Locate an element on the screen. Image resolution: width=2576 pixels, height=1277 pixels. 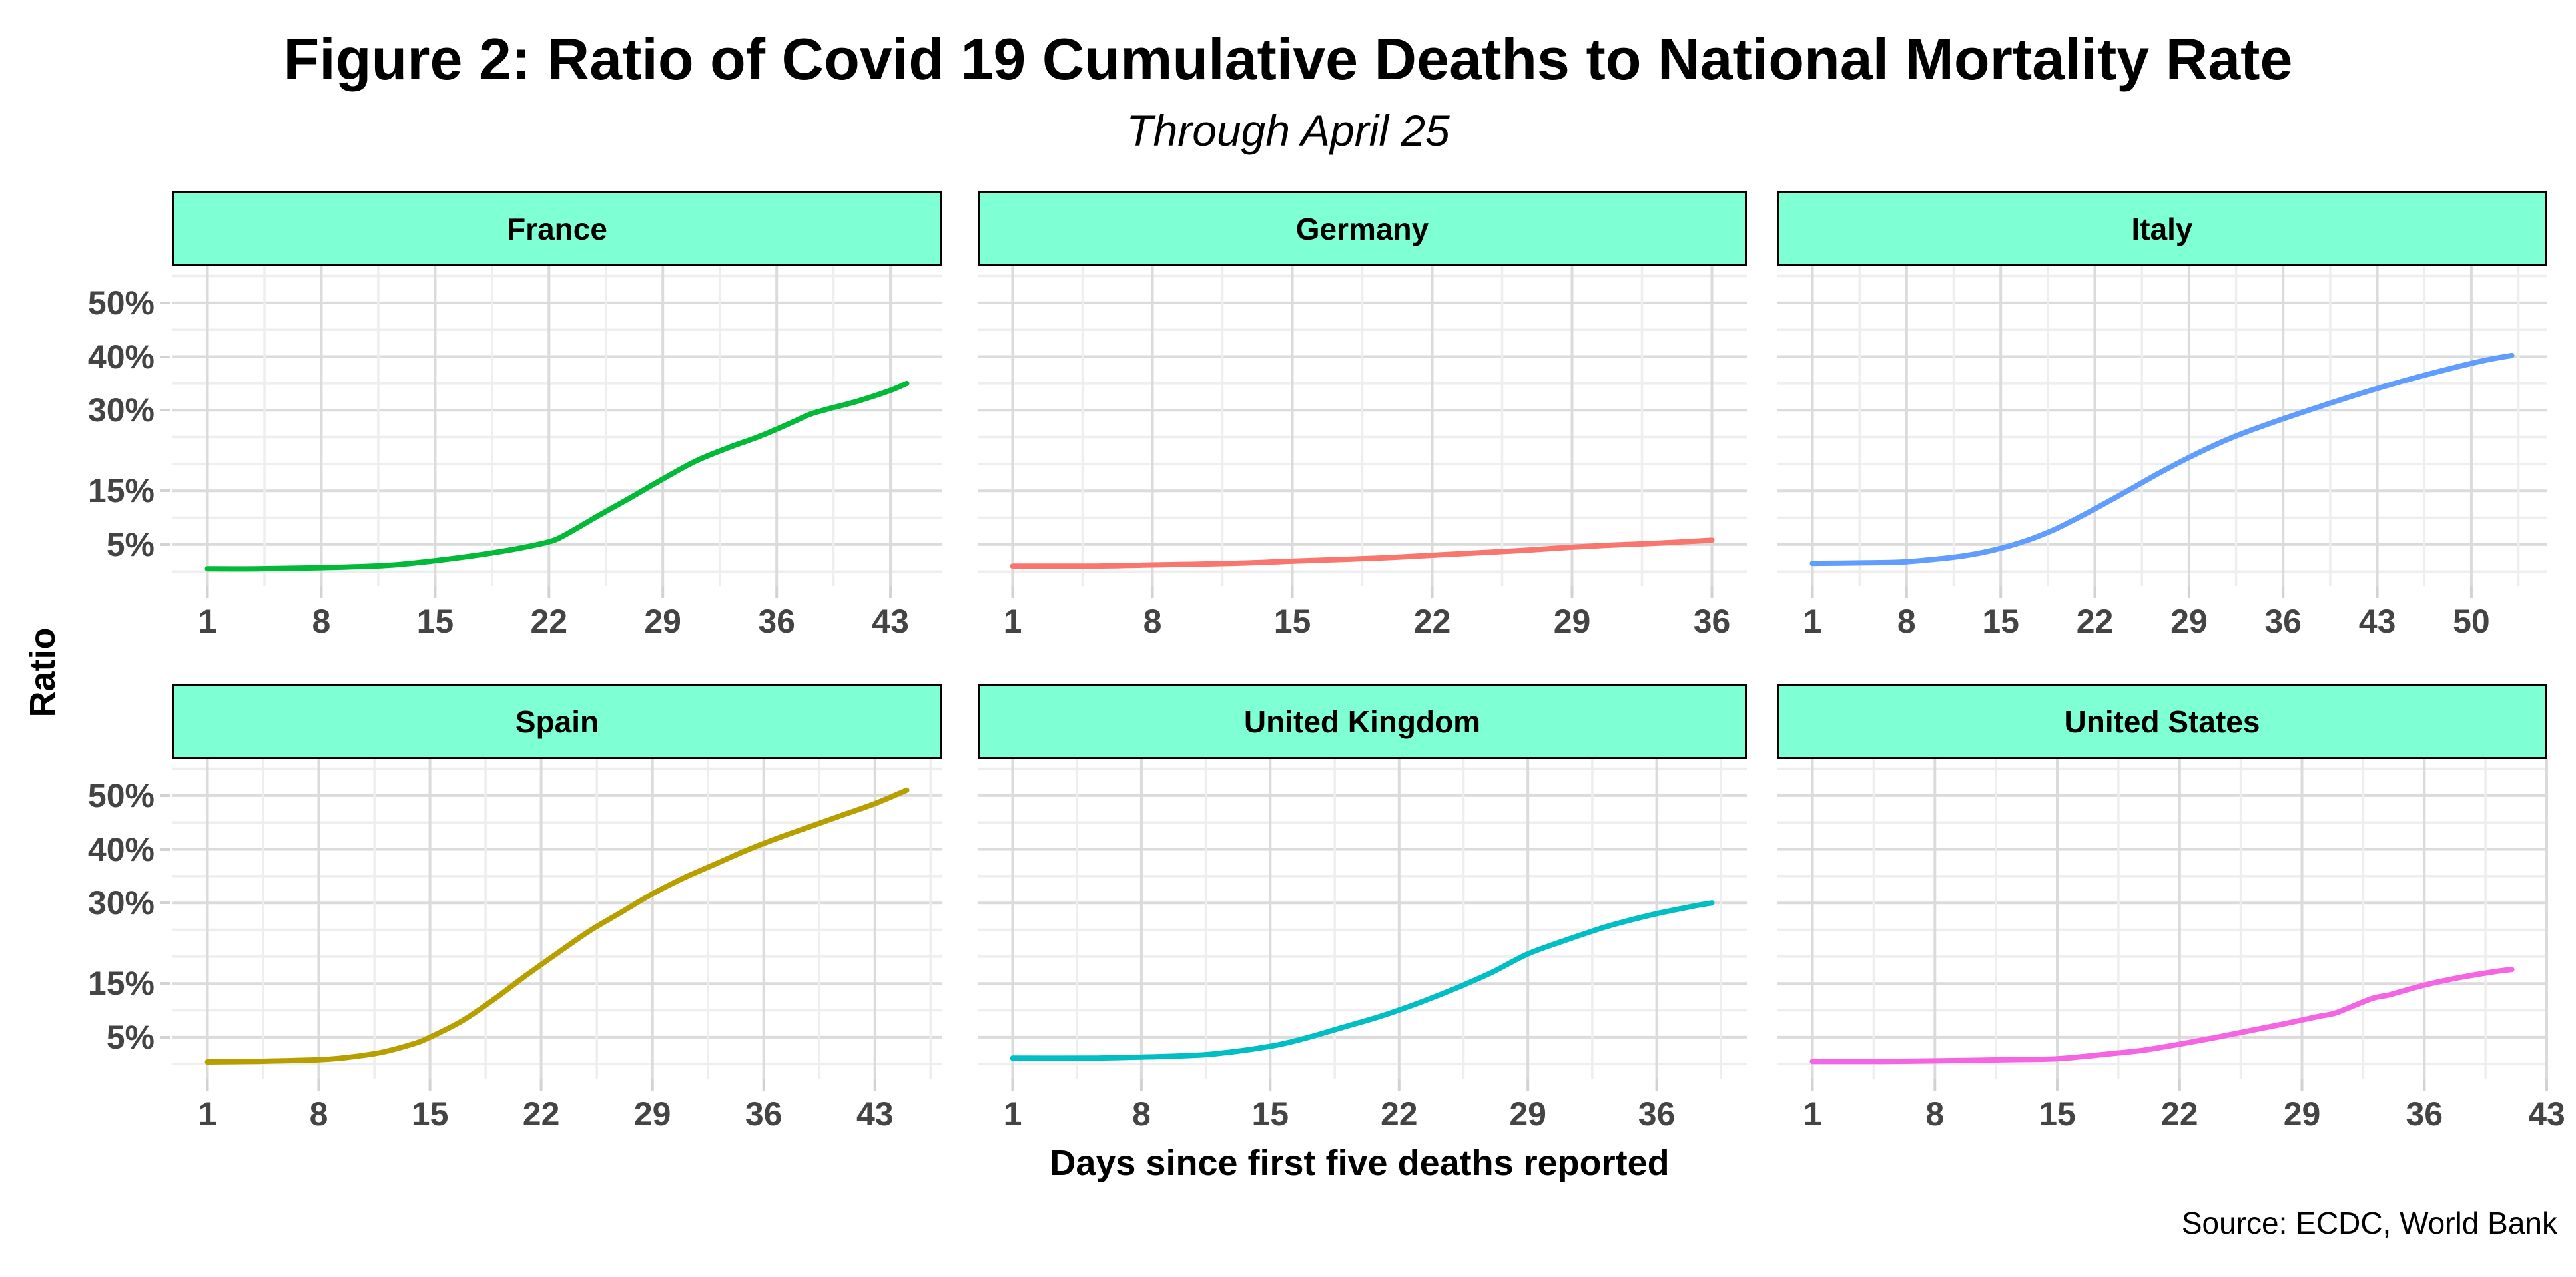
facet-plot-united-states: 1 8 15 22 29 36 43 is located at coordinates (2171, 946).